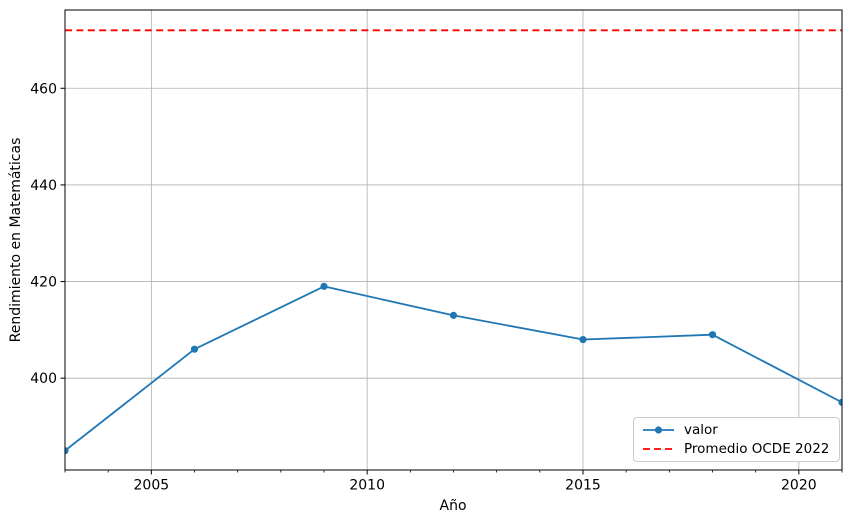 The height and width of the screenshot is (525, 850). Describe the element at coordinates (367, 486) in the screenshot. I see `x-tick-label: 2010` at that location.